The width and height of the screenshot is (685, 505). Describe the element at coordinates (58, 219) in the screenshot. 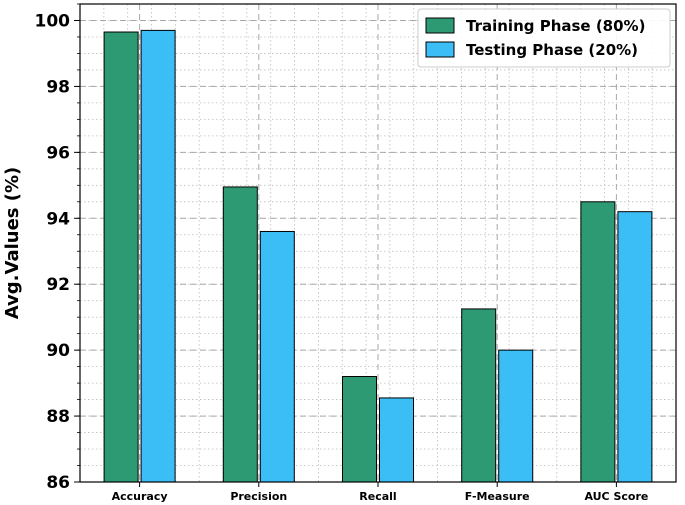

I see `y-tick-label: 94` at that location.